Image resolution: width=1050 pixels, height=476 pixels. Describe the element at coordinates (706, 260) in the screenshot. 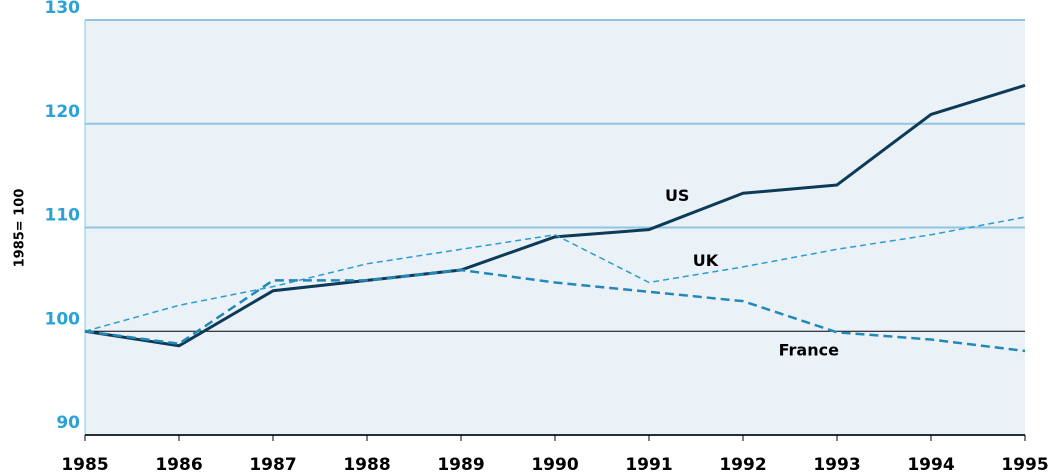

I see `series-label: UK` at that location.